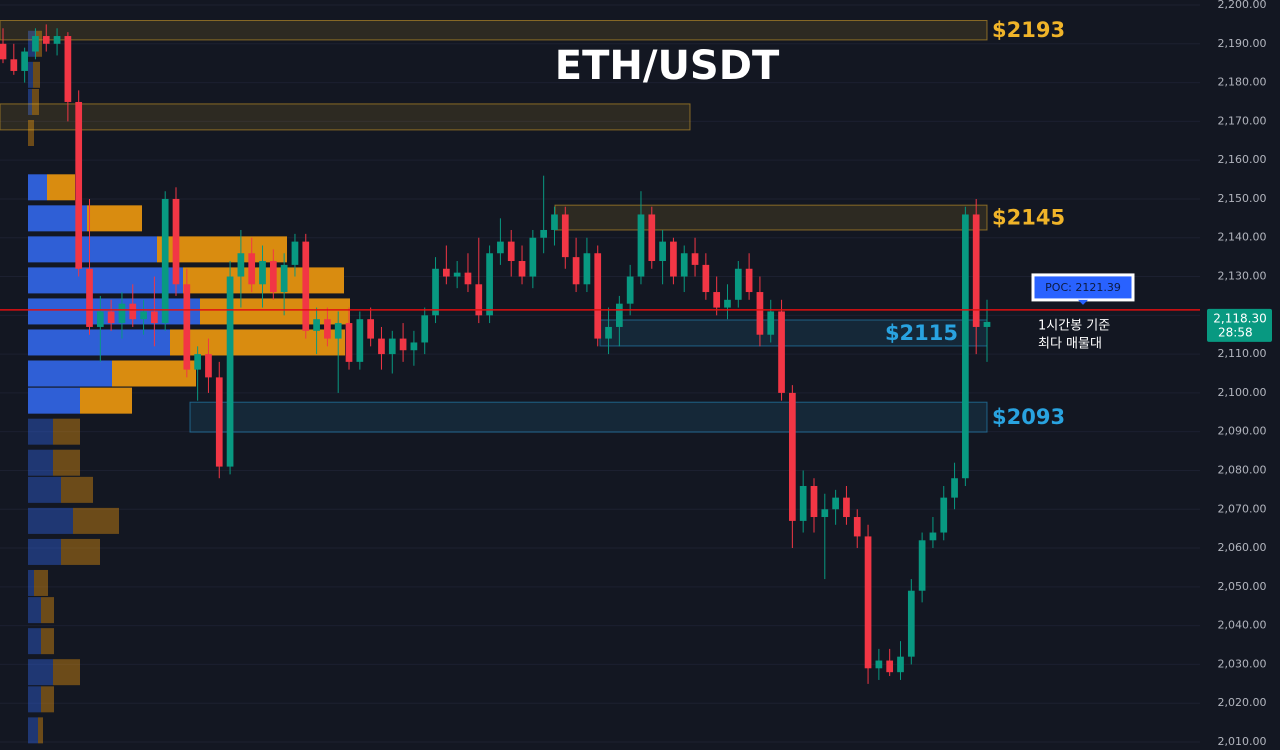 The width and height of the screenshot is (1280, 750). What do you see at coordinates (1028, 417) in the screenshot?
I see `zone-label: $2093` at bounding box center [1028, 417].